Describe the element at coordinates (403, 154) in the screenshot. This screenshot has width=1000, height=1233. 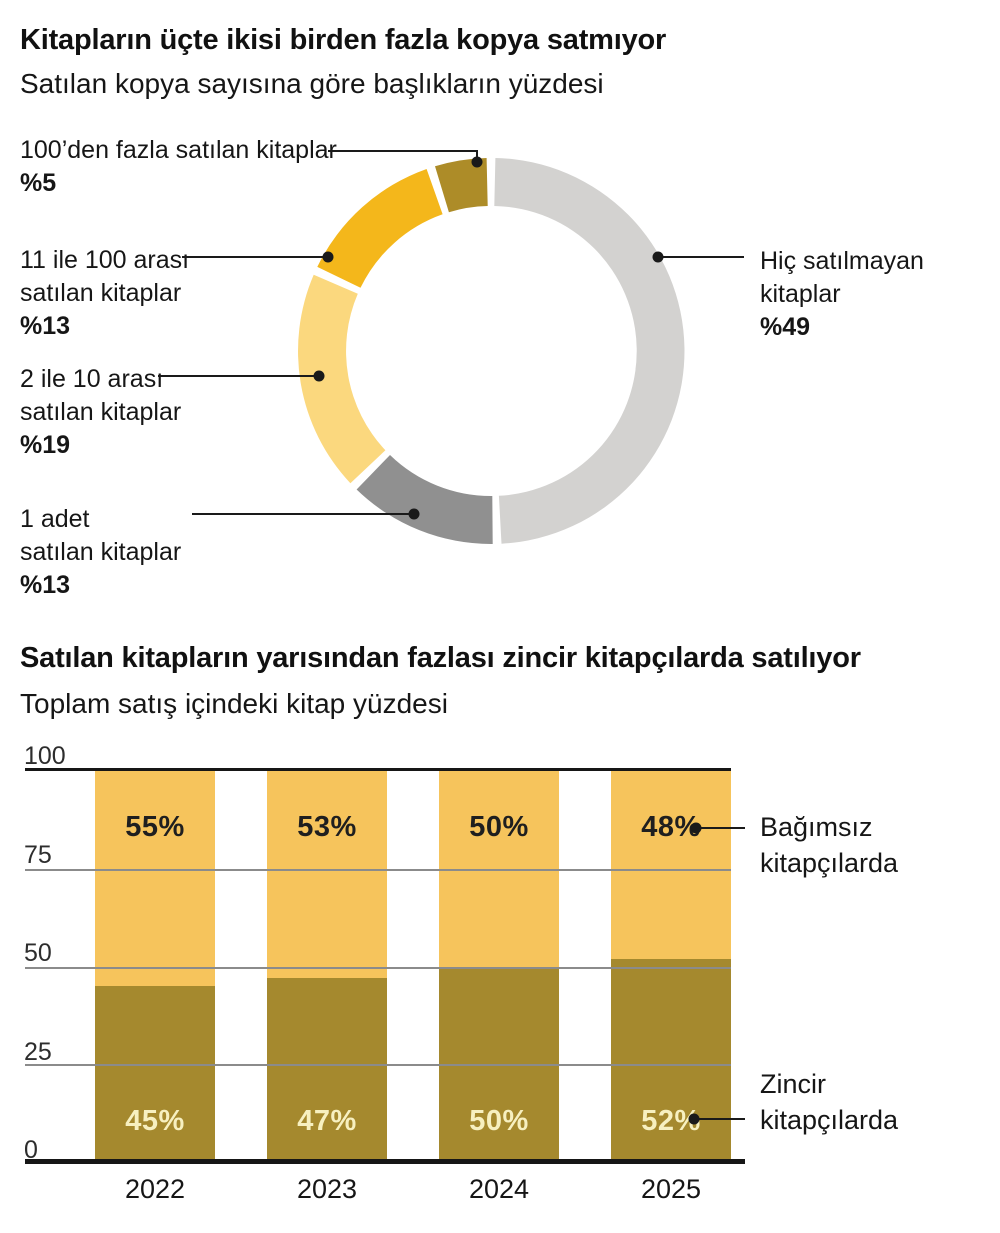
I see `leader-line-100plus` at that location.